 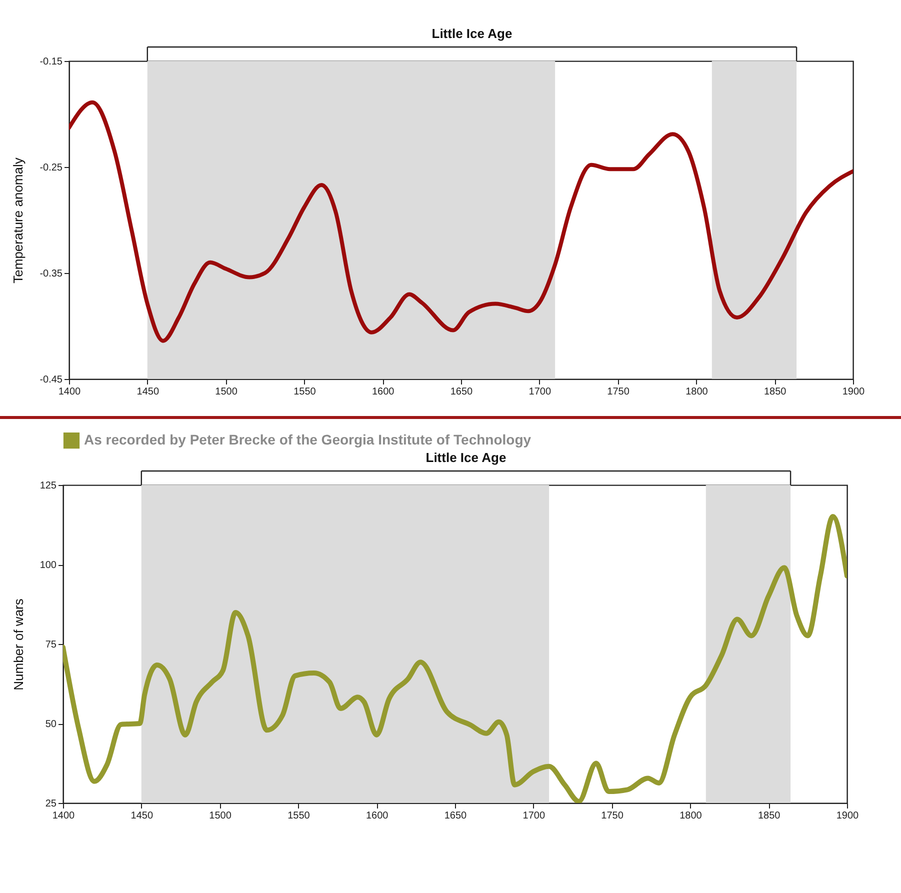 I want to click on legend-label: As recorded by Peter Brecke of the Georgia Institute of Technology, so click(x=308, y=440).